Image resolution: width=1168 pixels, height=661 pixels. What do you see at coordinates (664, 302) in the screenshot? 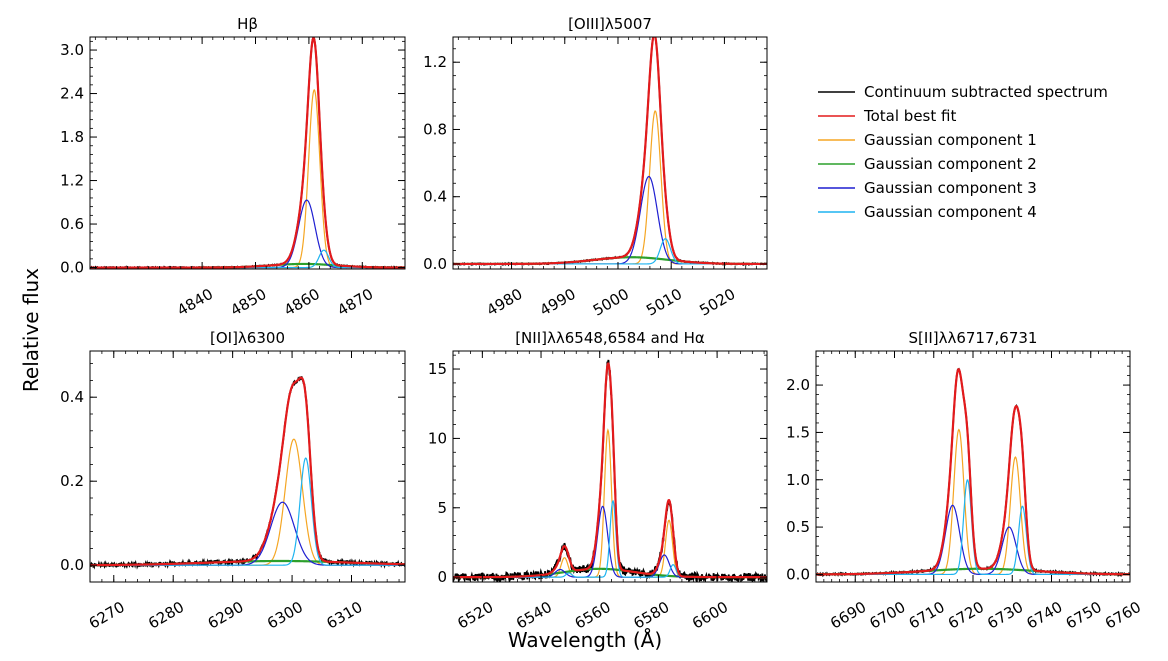
I see `x-tick-label: 5010` at bounding box center [664, 302].